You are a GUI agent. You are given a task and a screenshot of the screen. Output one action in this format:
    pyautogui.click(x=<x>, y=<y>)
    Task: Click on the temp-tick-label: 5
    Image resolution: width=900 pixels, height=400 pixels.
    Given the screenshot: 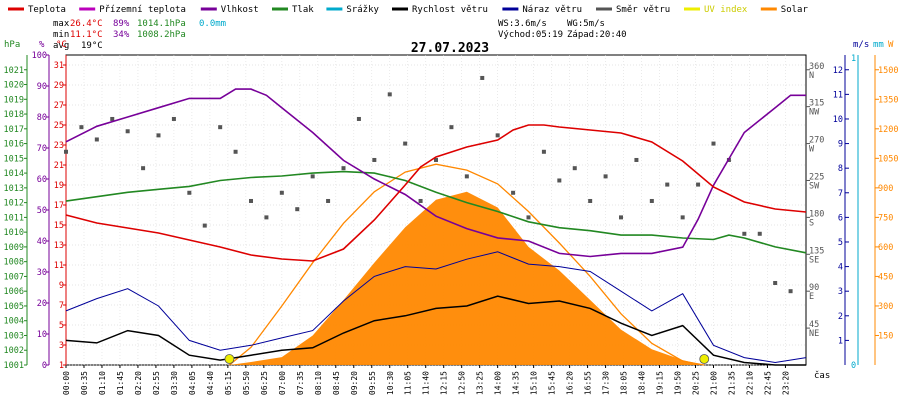 What is the action you would take?
    pyautogui.click(x=61, y=326)
    